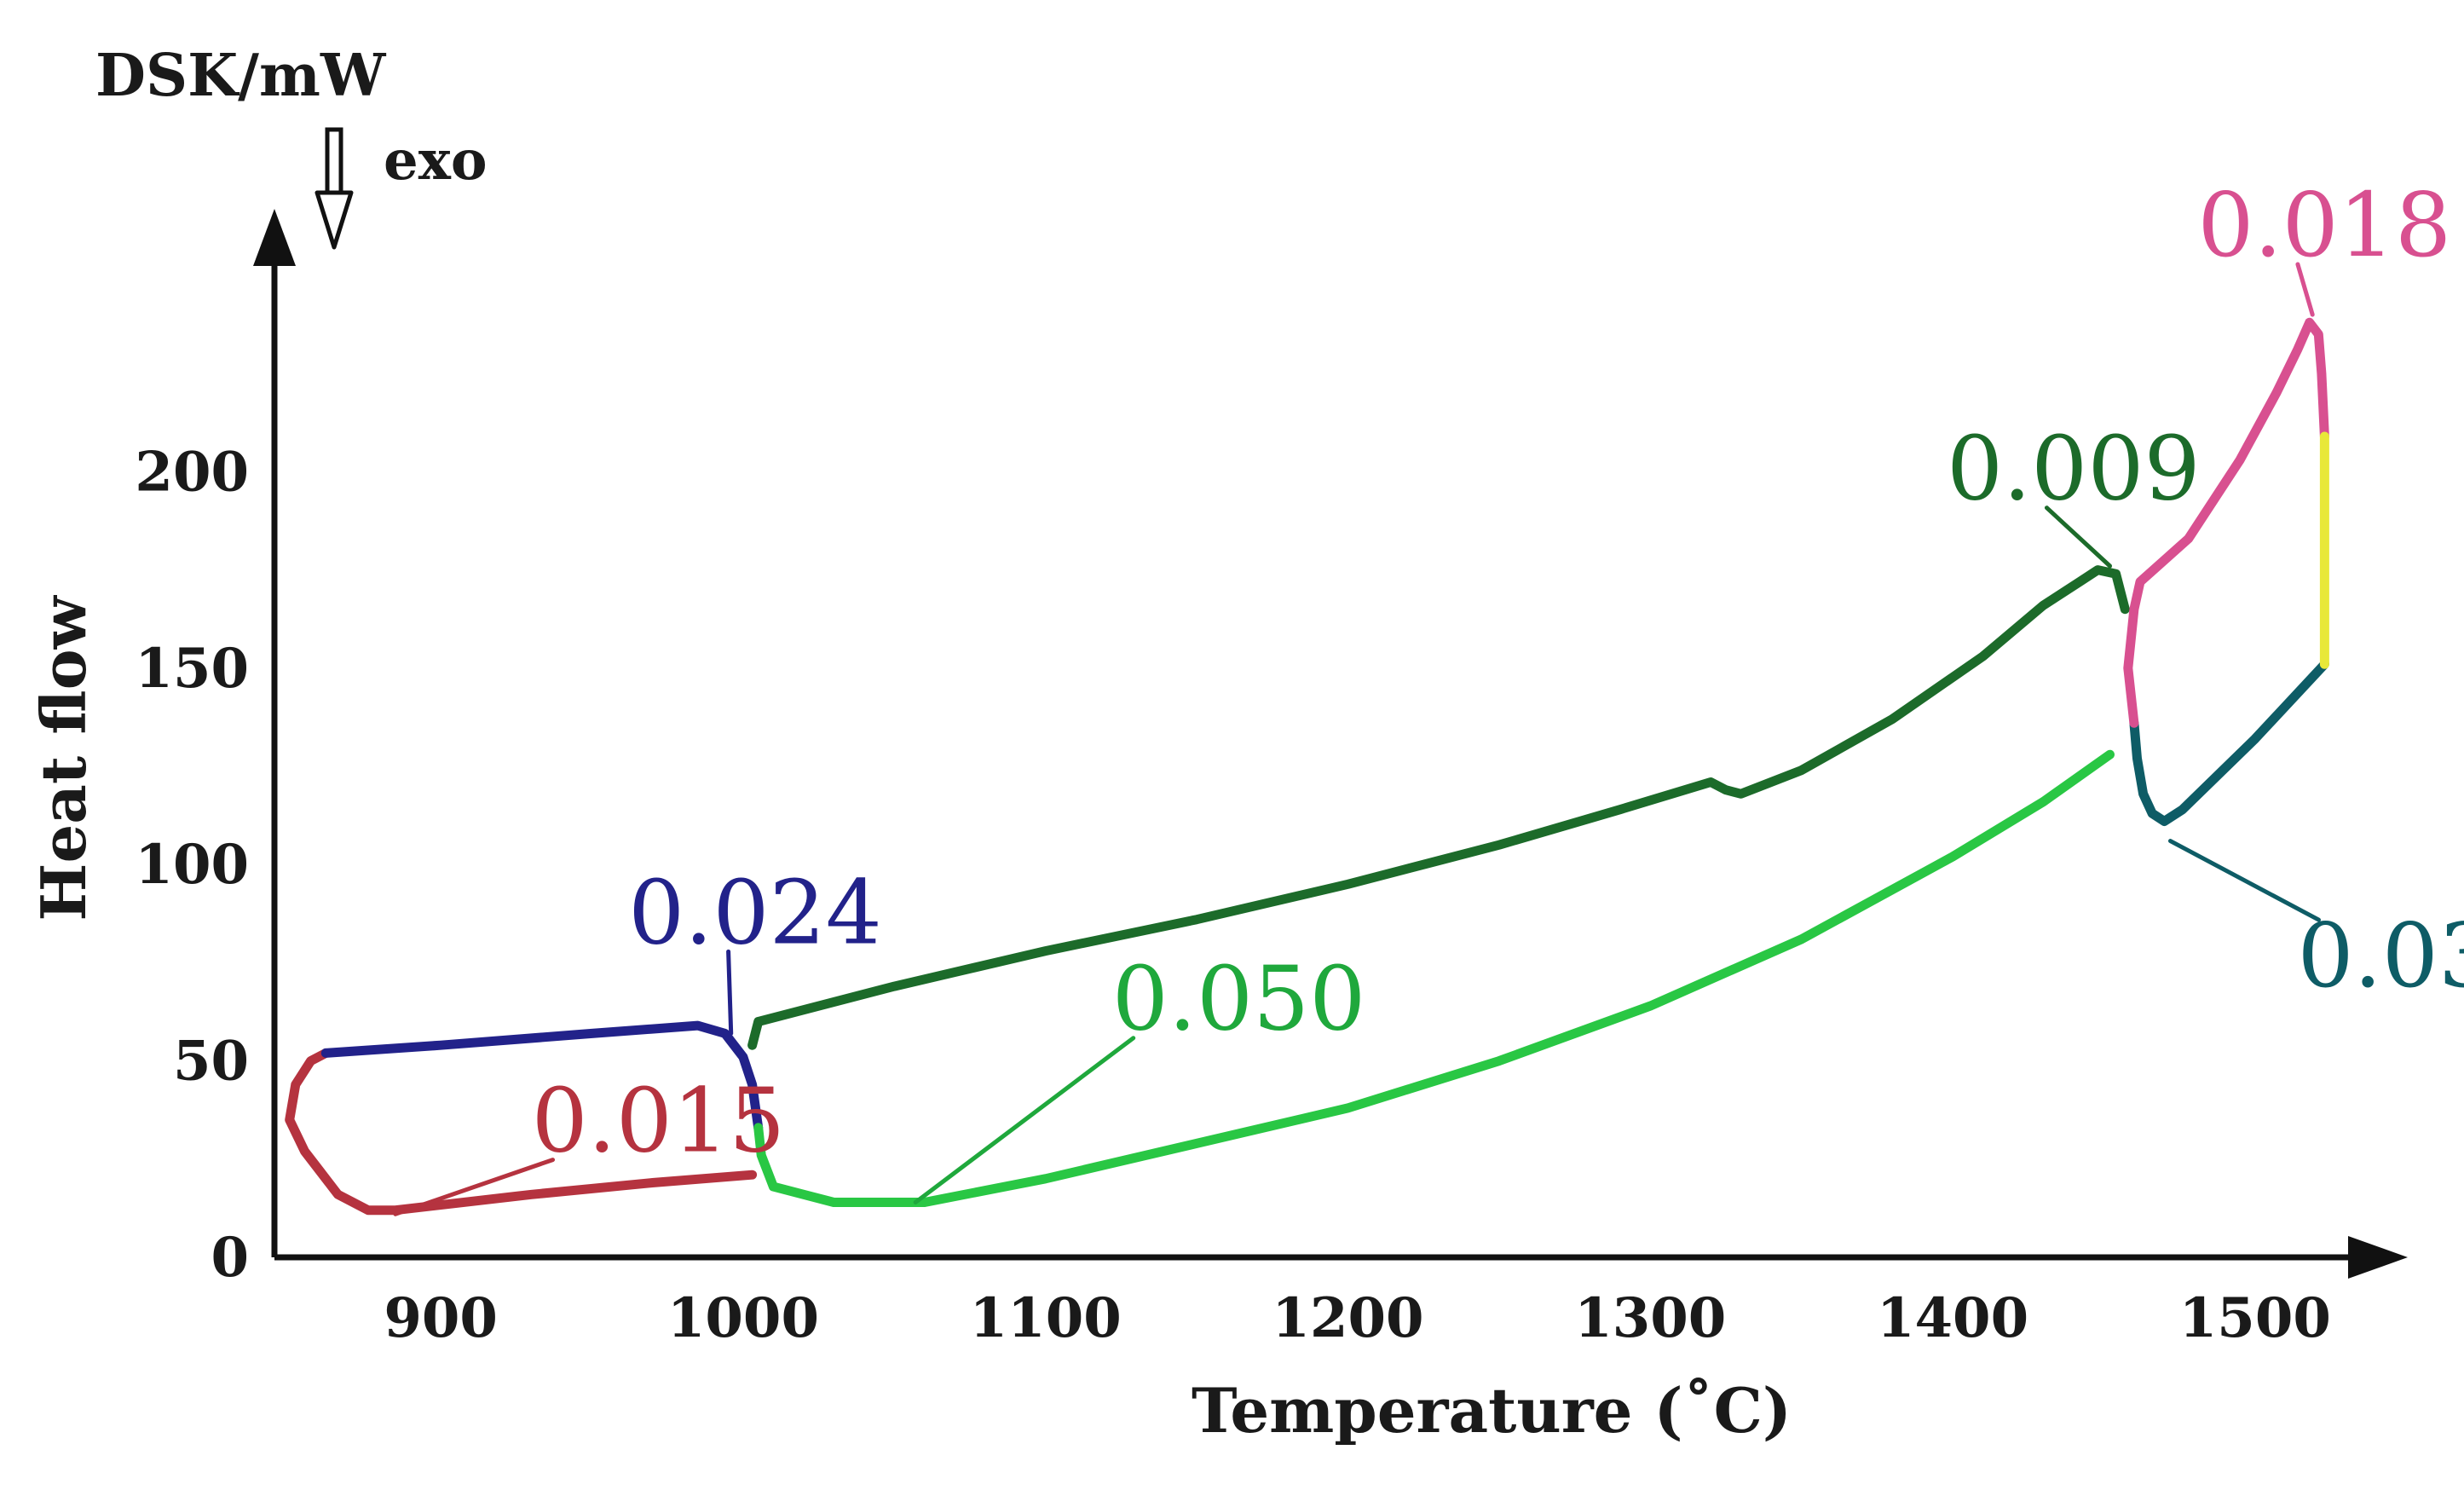 This screenshot has height=1496, width=2464. I want to click on y-tick-label: 50, so click(211, 1062).